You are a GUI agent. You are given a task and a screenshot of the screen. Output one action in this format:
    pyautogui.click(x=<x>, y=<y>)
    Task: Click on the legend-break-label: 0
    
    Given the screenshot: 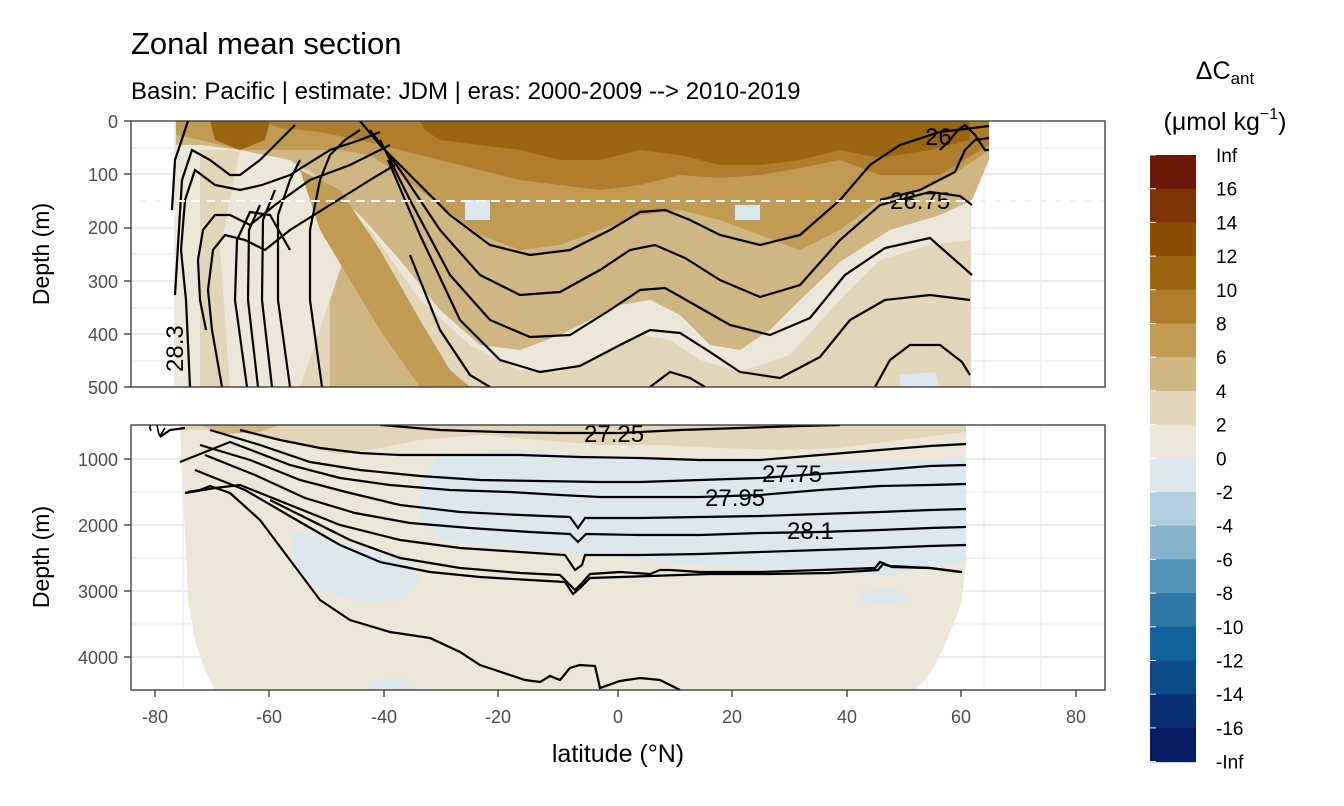 What is the action you would take?
    pyautogui.click(x=1221, y=459)
    